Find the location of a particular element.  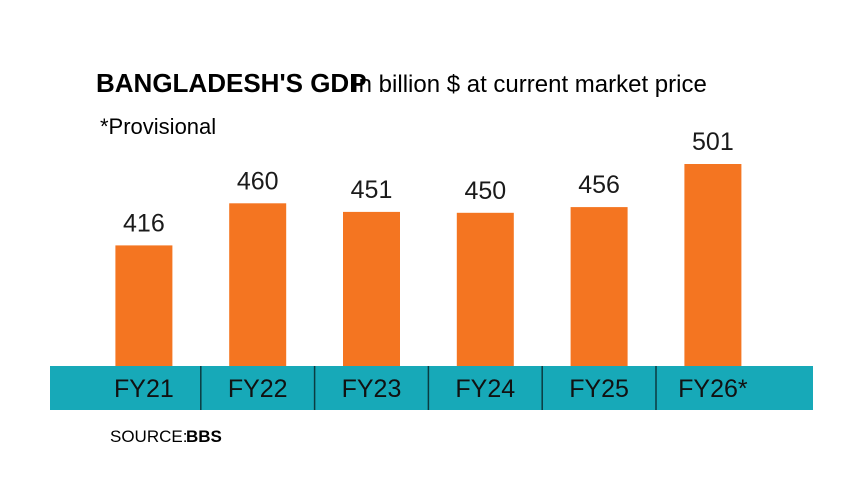

band-dividers is located at coordinates (428, 388).